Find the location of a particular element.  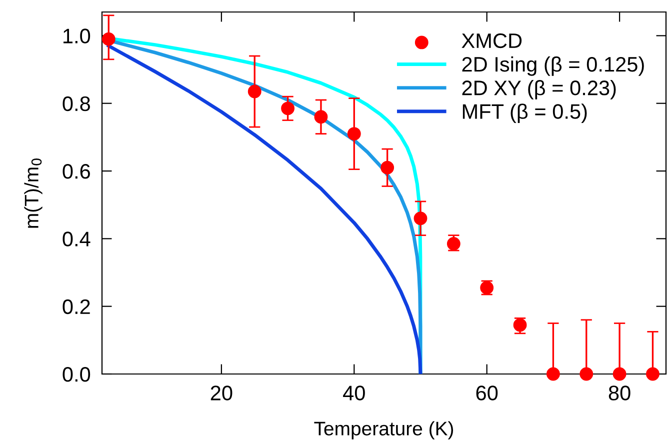

legend-label: MFT (β = 0.5) is located at coordinates (524, 114).